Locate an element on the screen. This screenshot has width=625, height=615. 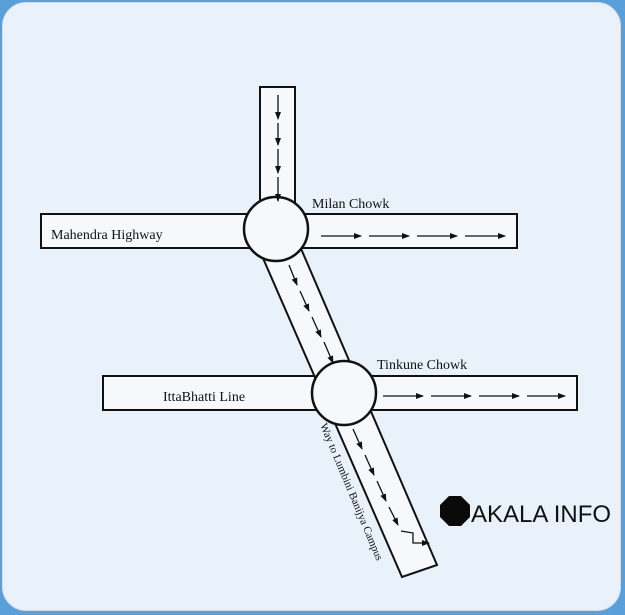
akala-info-logo: AKALA INFO is located at coordinates (525, 512).